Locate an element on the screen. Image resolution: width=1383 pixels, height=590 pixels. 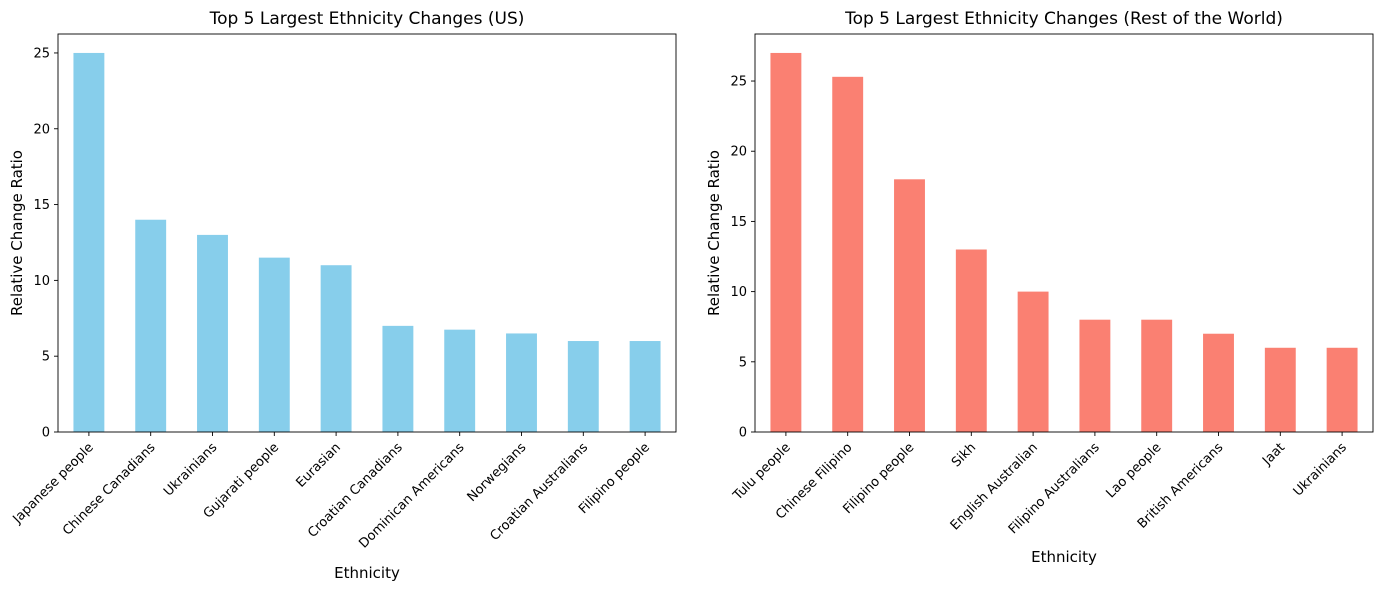
x-tick-label: Lao people is located at coordinates (1133, 470).